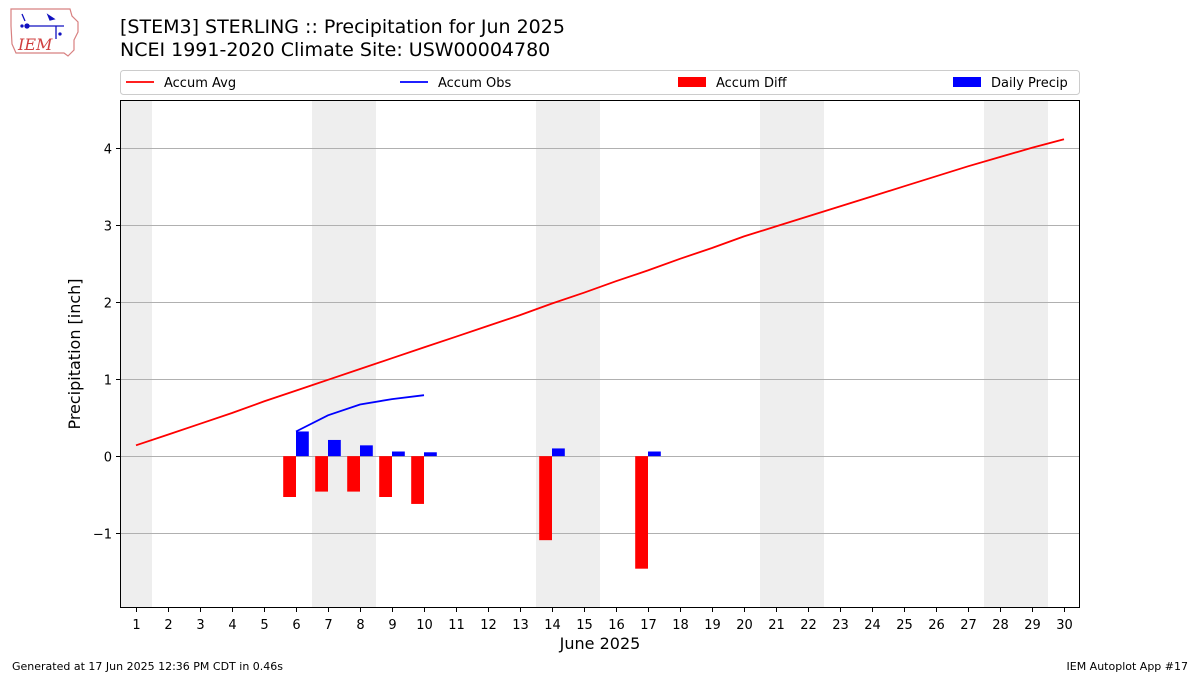 This screenshot has height=675, width=1200. Describe the element at coordinates (904, 625) in the screenshot. I see `x-tick-label: 25` at that location.